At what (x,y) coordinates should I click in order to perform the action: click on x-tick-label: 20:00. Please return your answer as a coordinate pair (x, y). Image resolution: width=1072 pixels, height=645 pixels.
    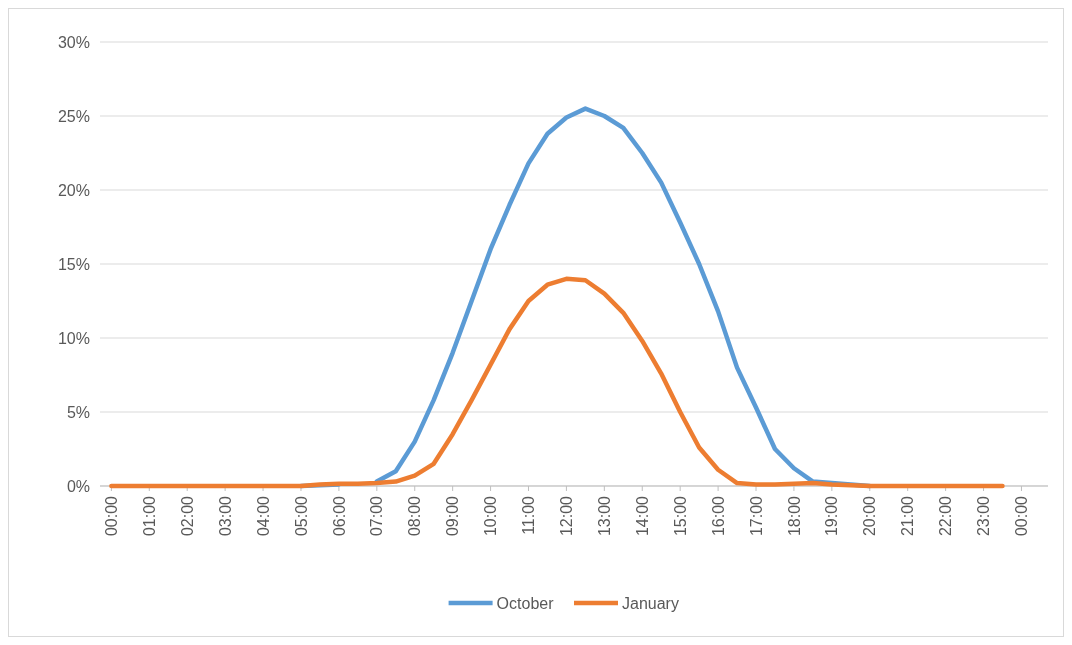
    Looking at the image, I should click on (870, 516).